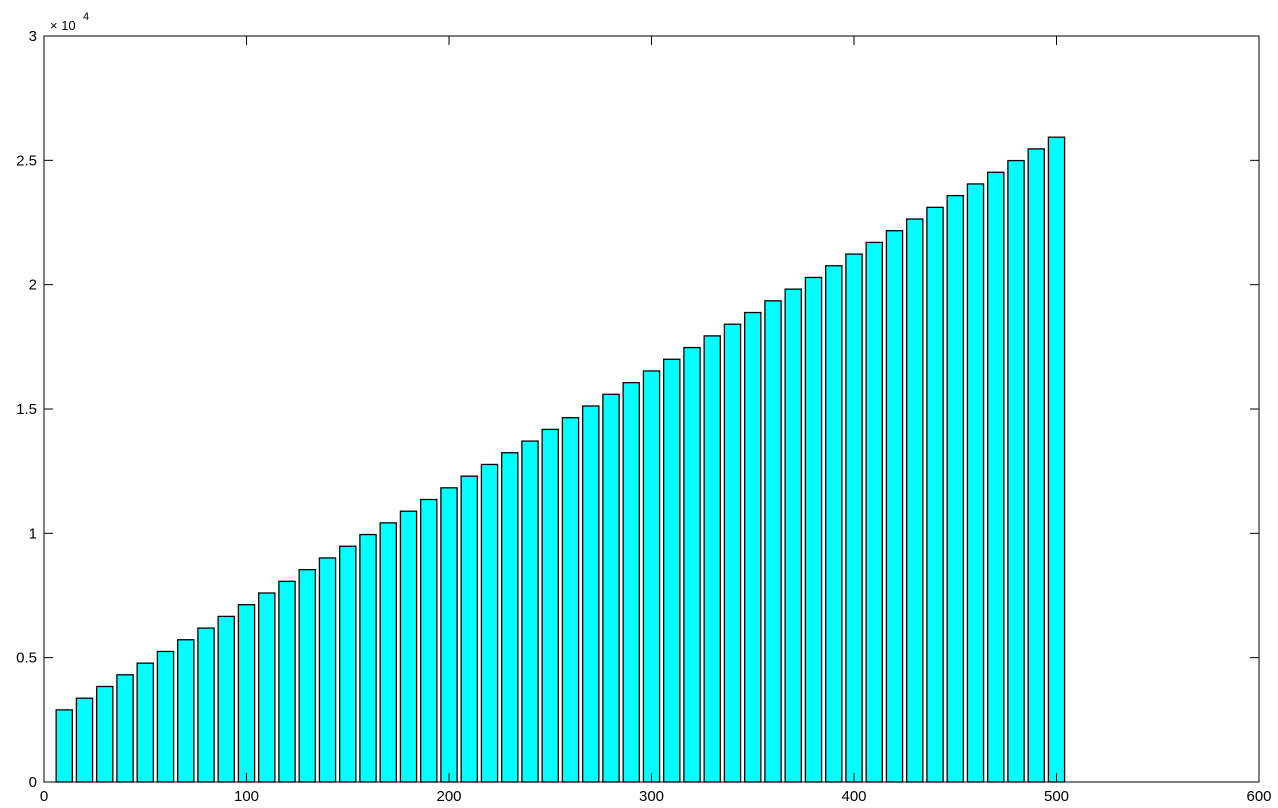 The height and width of the screenshot is (808, 1278). Describe the element at coordinates (44, 796) in the screenshot. I see `x-tick-label: 0` at that location.